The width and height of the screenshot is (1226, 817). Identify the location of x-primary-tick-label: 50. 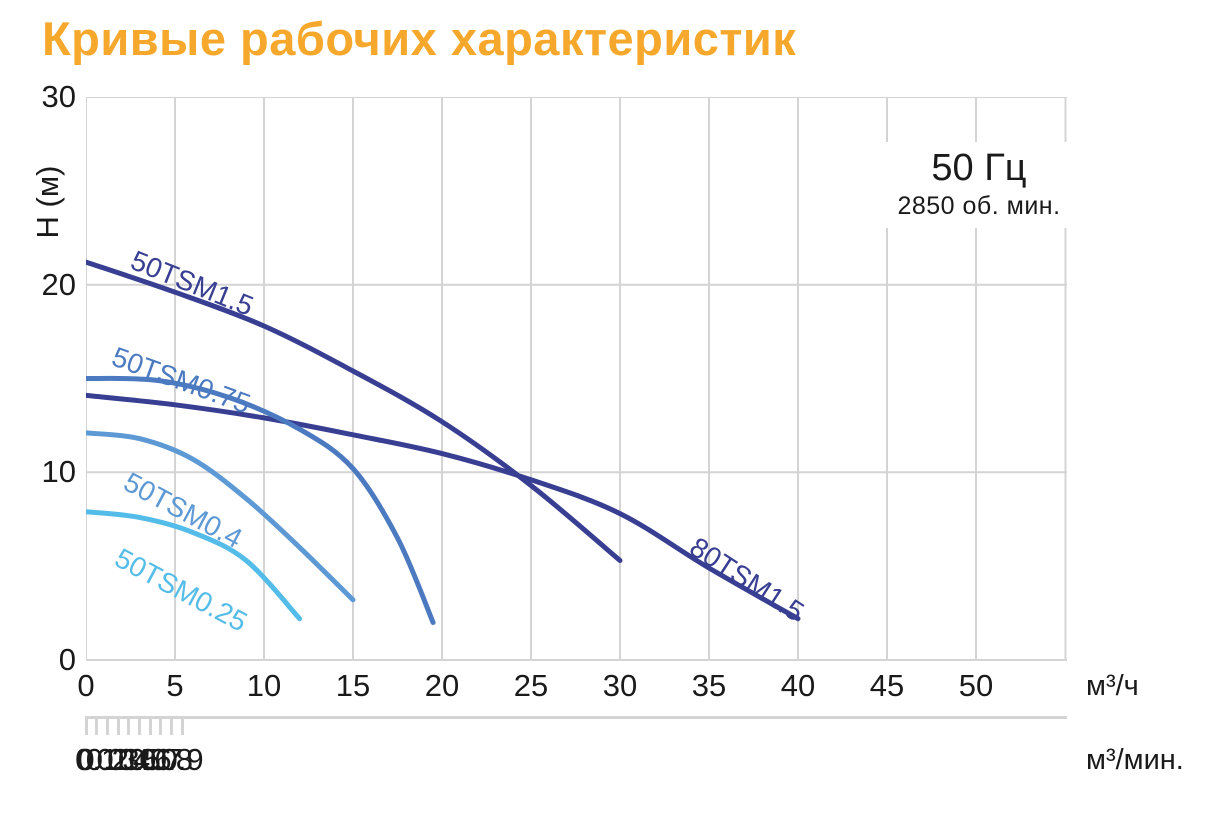
(976, 685).